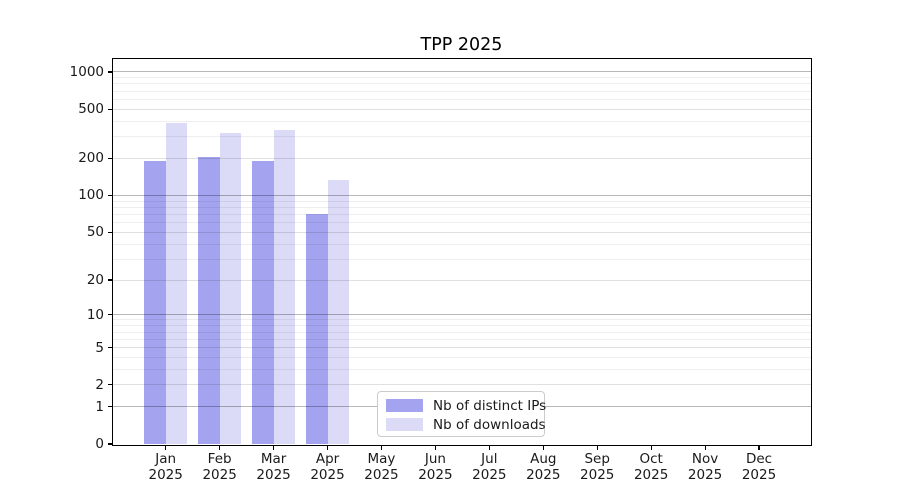  I want to click on y-tick-label-500: 500, so click(91, 109).